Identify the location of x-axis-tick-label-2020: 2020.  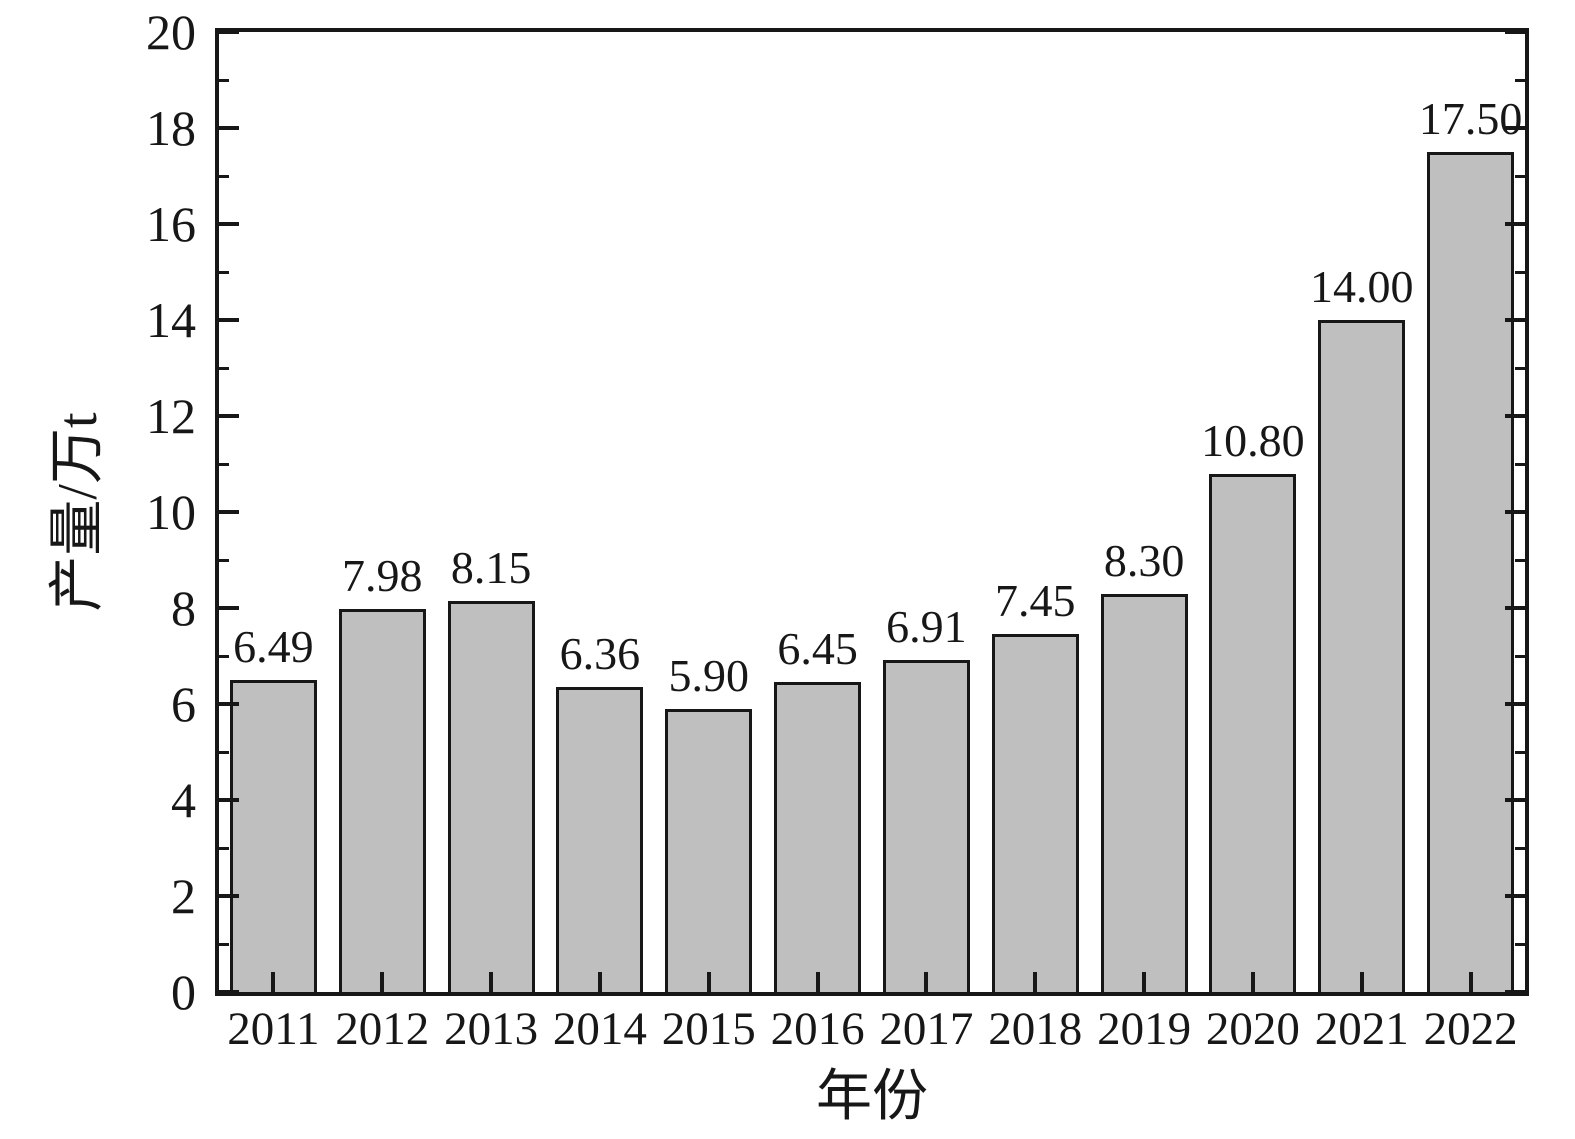
(1252, 1029).